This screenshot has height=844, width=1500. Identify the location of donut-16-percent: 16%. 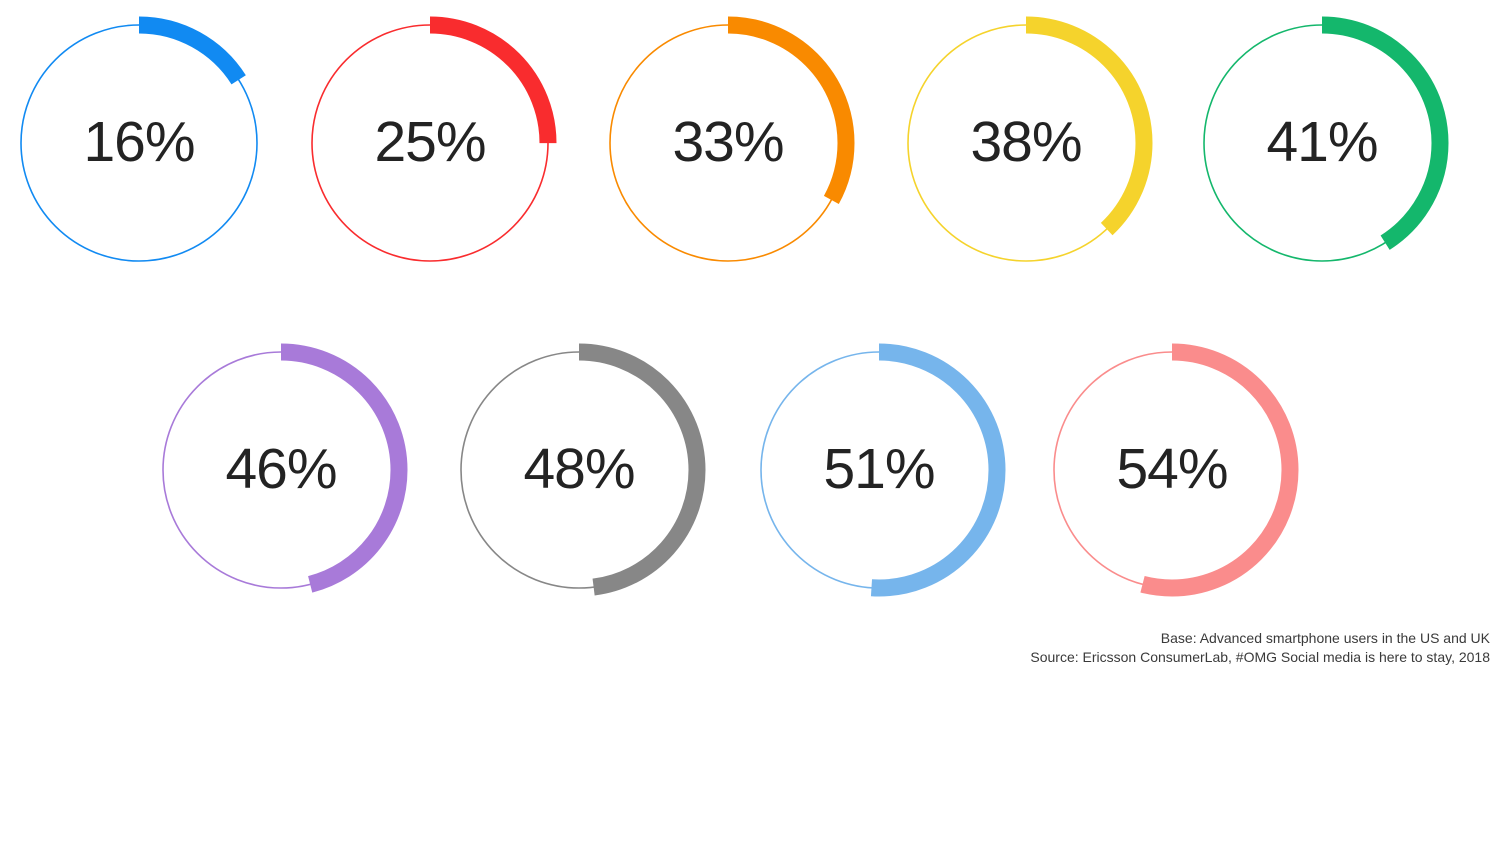
(139, 143).